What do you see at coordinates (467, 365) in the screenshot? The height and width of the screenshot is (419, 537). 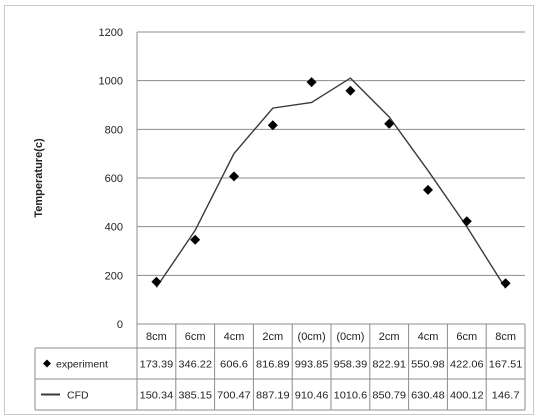 I see `experiment-table-value: 422.06` at bounding box center [467, 365].